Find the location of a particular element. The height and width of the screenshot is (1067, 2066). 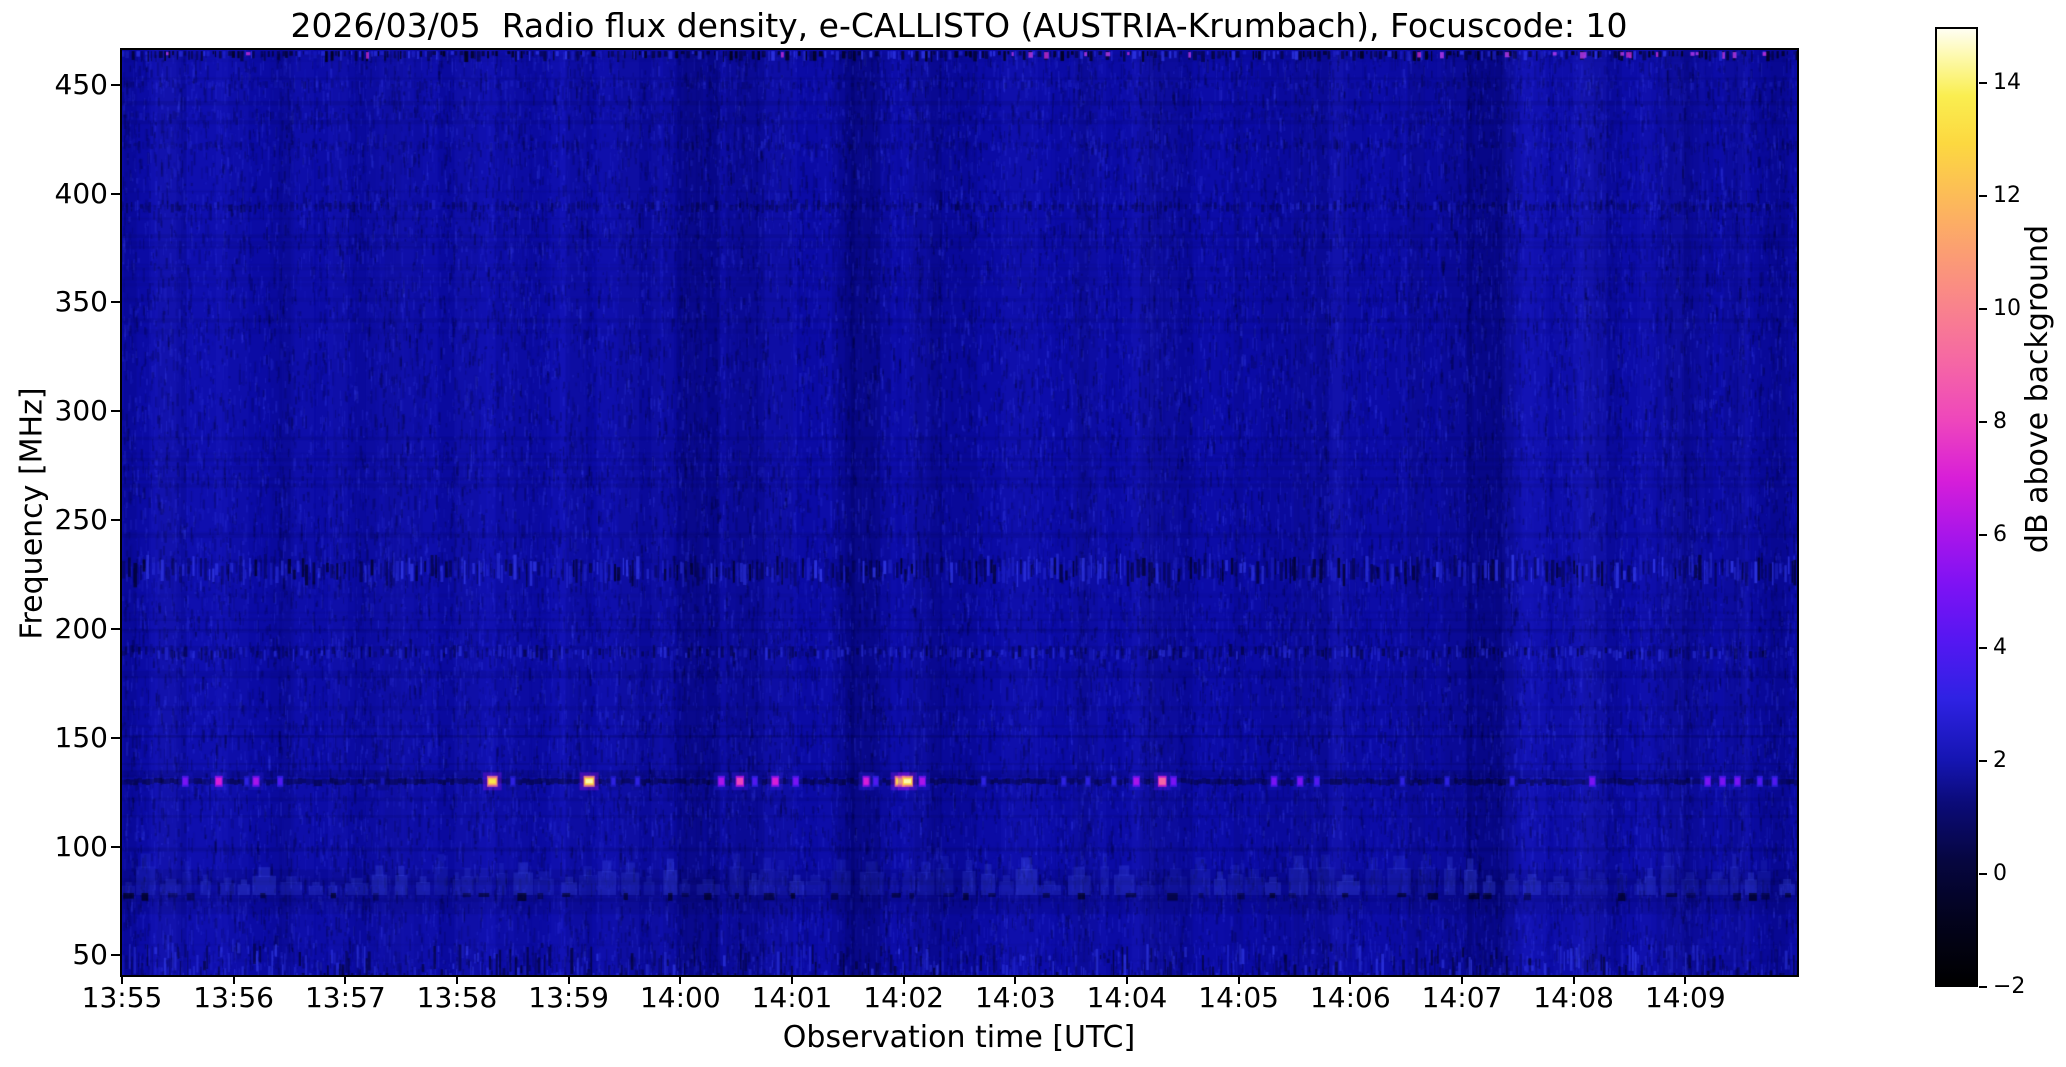

x-tick-label: 14:08 is located at coordinates (1573, 997).